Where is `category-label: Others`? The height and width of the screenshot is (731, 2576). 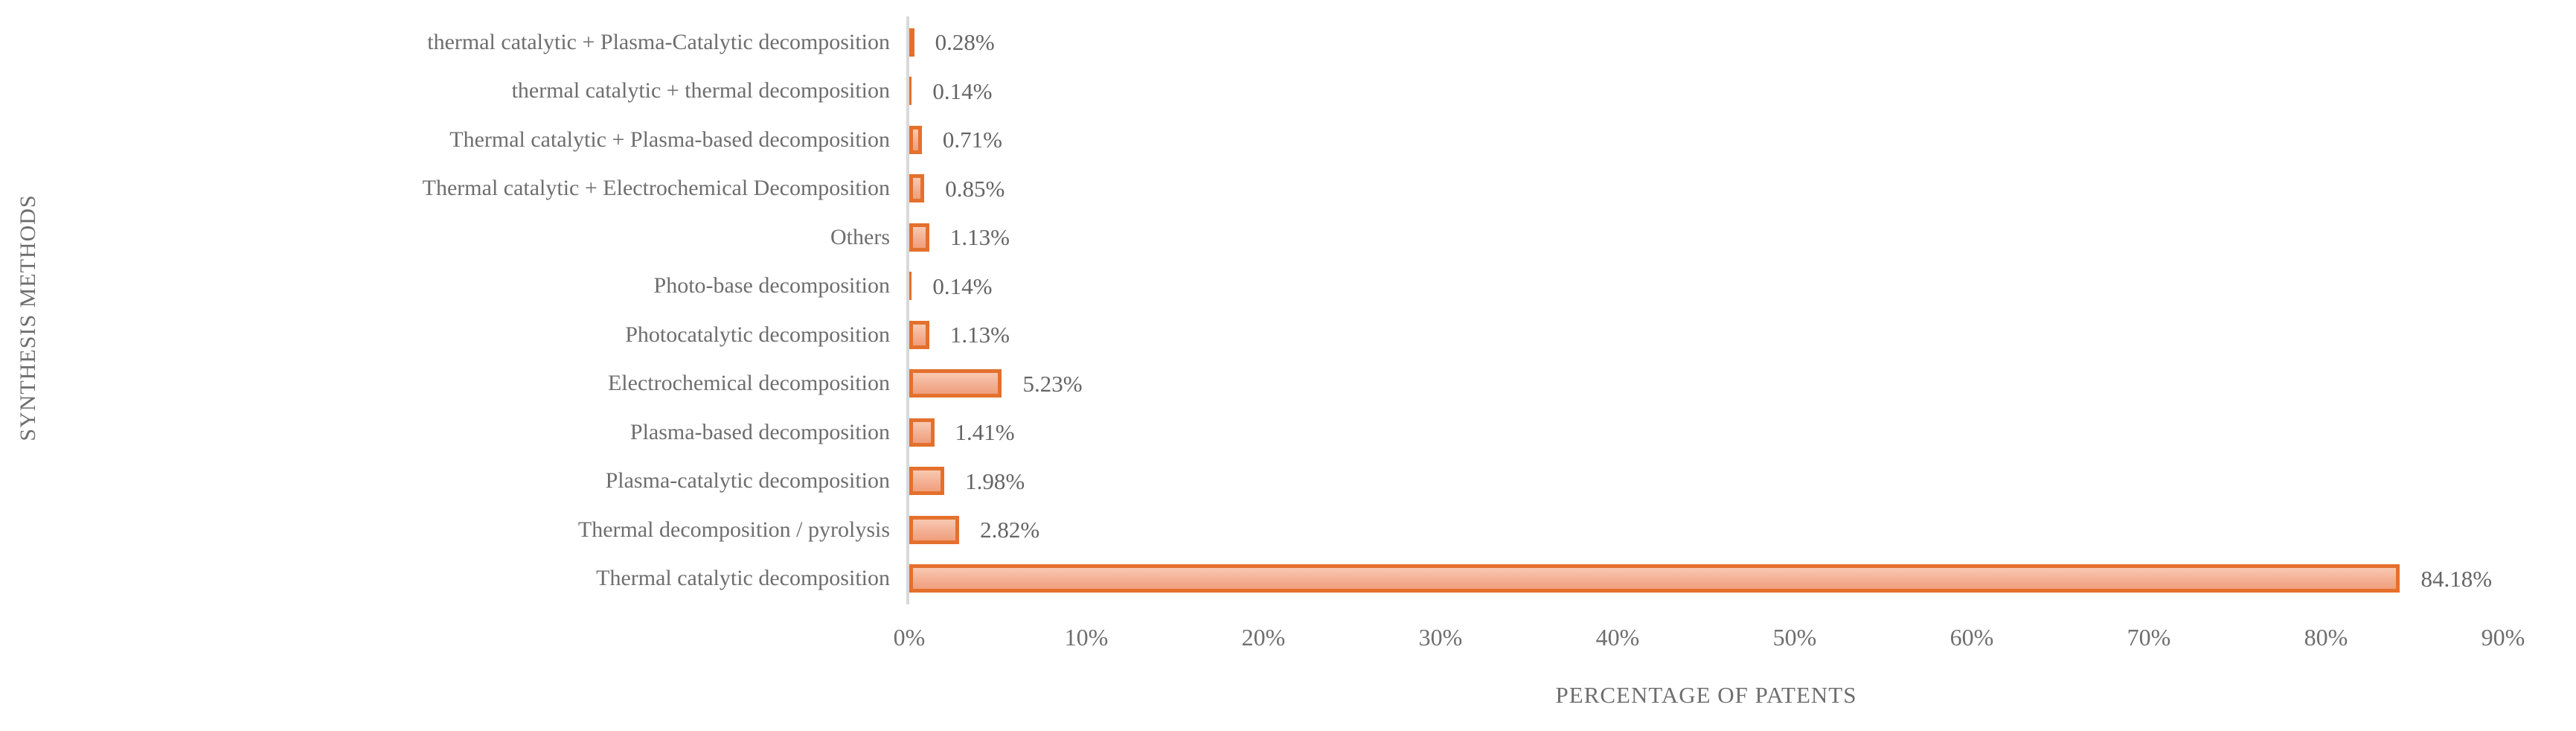
category-label: Others is located at coordinates (860, 236).